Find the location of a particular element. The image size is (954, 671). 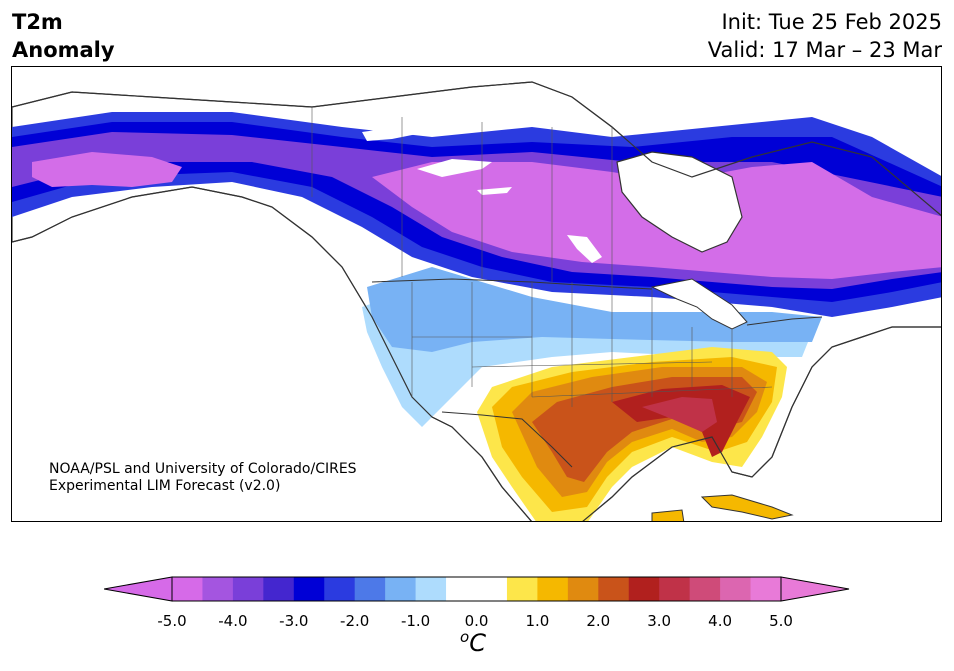

state-lines is located at coordinates (592, 344).